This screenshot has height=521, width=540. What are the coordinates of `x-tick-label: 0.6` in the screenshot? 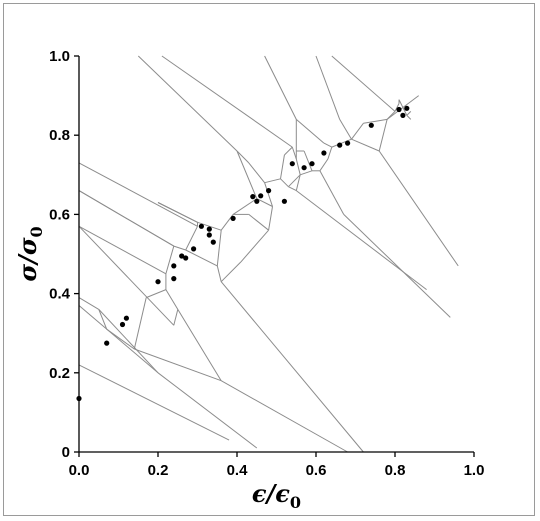 It's located at (316, 470).